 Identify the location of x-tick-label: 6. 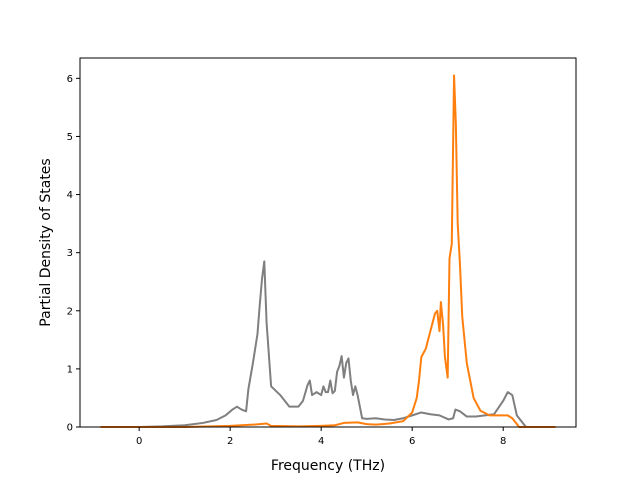
(412, 441).